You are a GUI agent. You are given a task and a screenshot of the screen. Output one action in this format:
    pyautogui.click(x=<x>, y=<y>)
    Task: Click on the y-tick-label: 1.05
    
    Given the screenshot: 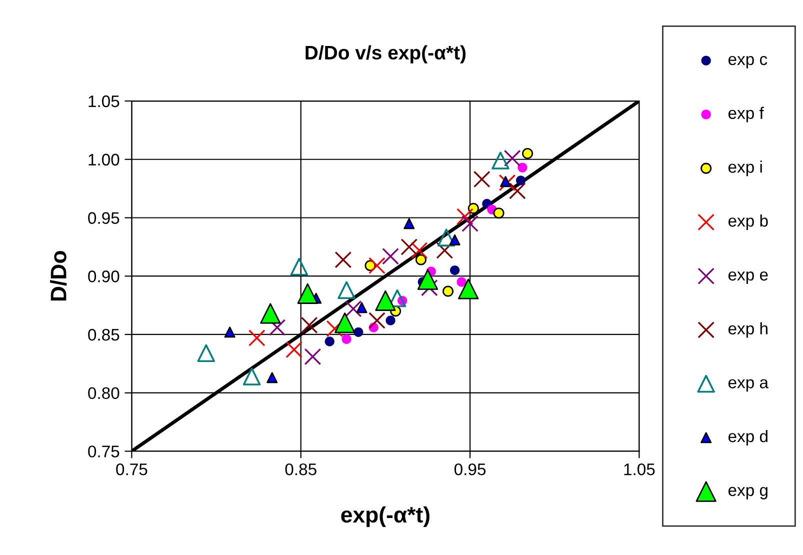 What is the action you would take?
    pyautogui.click(x=104, y=101)
    